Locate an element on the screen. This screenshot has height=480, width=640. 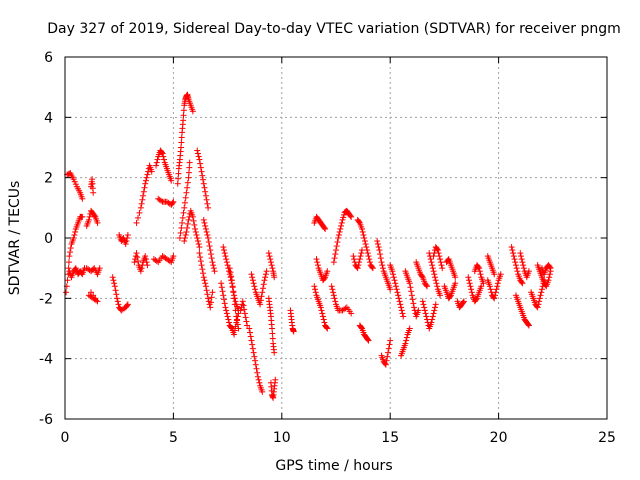
y-tick-label: 6 is located at coordinates (48, 58).